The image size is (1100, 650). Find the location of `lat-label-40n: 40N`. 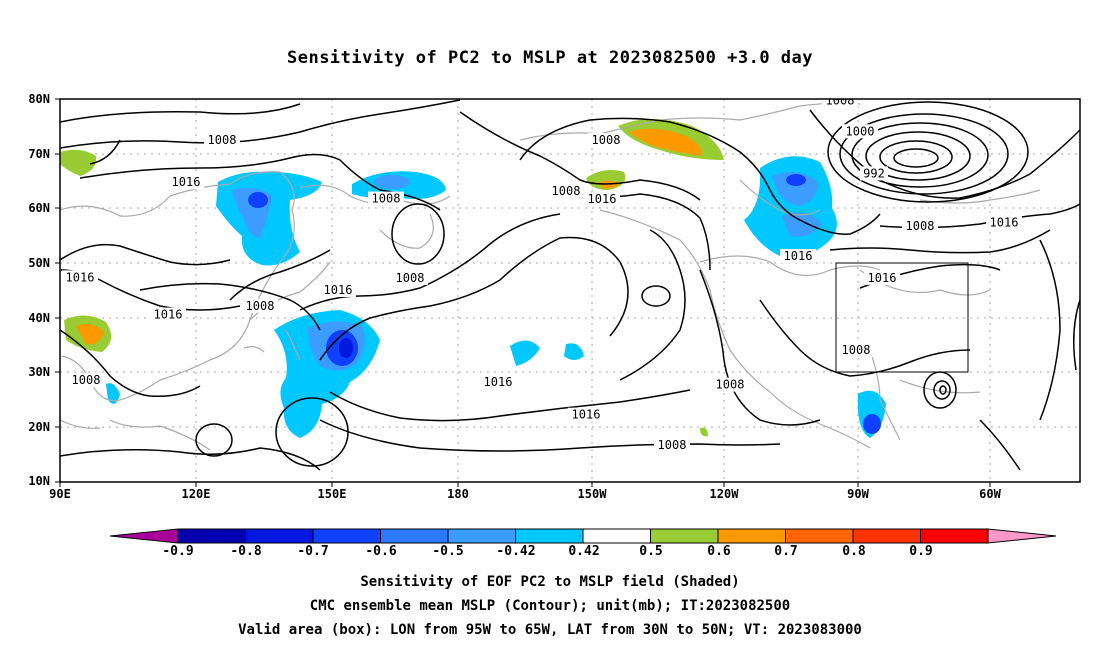

lat-label-40n: 40N is located at coordinates (39, 318).